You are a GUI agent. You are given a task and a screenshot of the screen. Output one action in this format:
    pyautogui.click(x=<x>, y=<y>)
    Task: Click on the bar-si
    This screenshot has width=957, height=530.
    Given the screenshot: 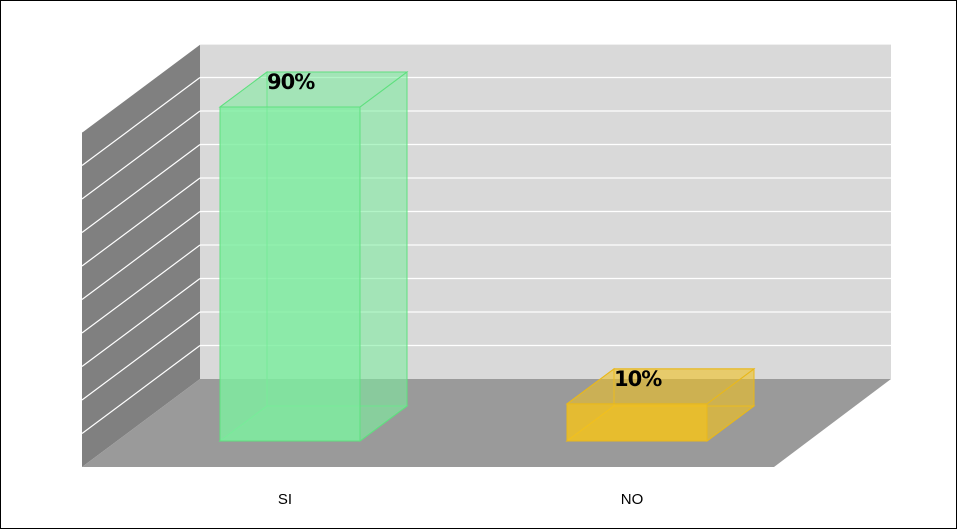 What is the action you would take?
    pyautogui.click(x=290, y=274)
    